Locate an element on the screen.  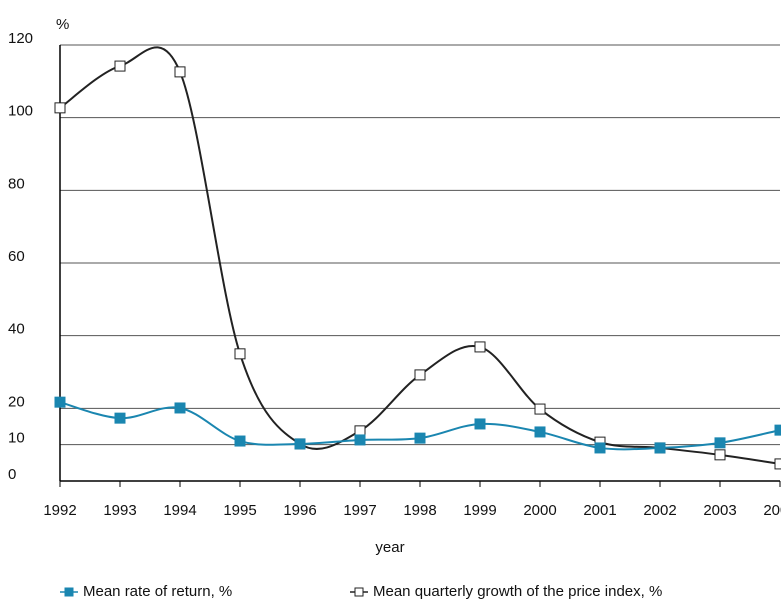
x-tick-label: 2003 is located at coordinates (719, 510).